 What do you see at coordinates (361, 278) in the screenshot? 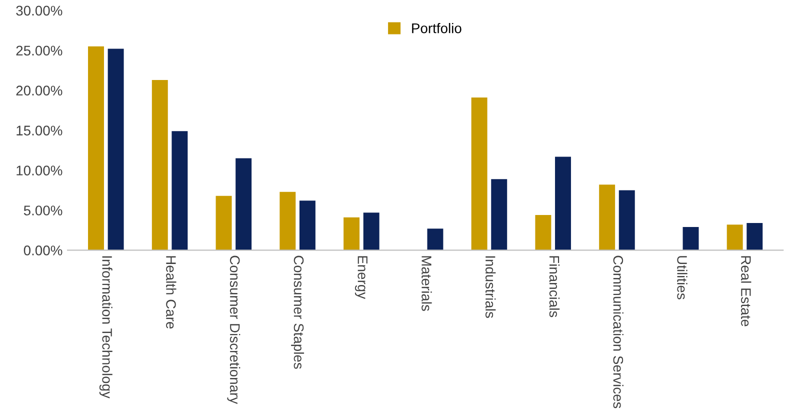
I see `x-tick-label: Energy` at bounding box center [361, 278].